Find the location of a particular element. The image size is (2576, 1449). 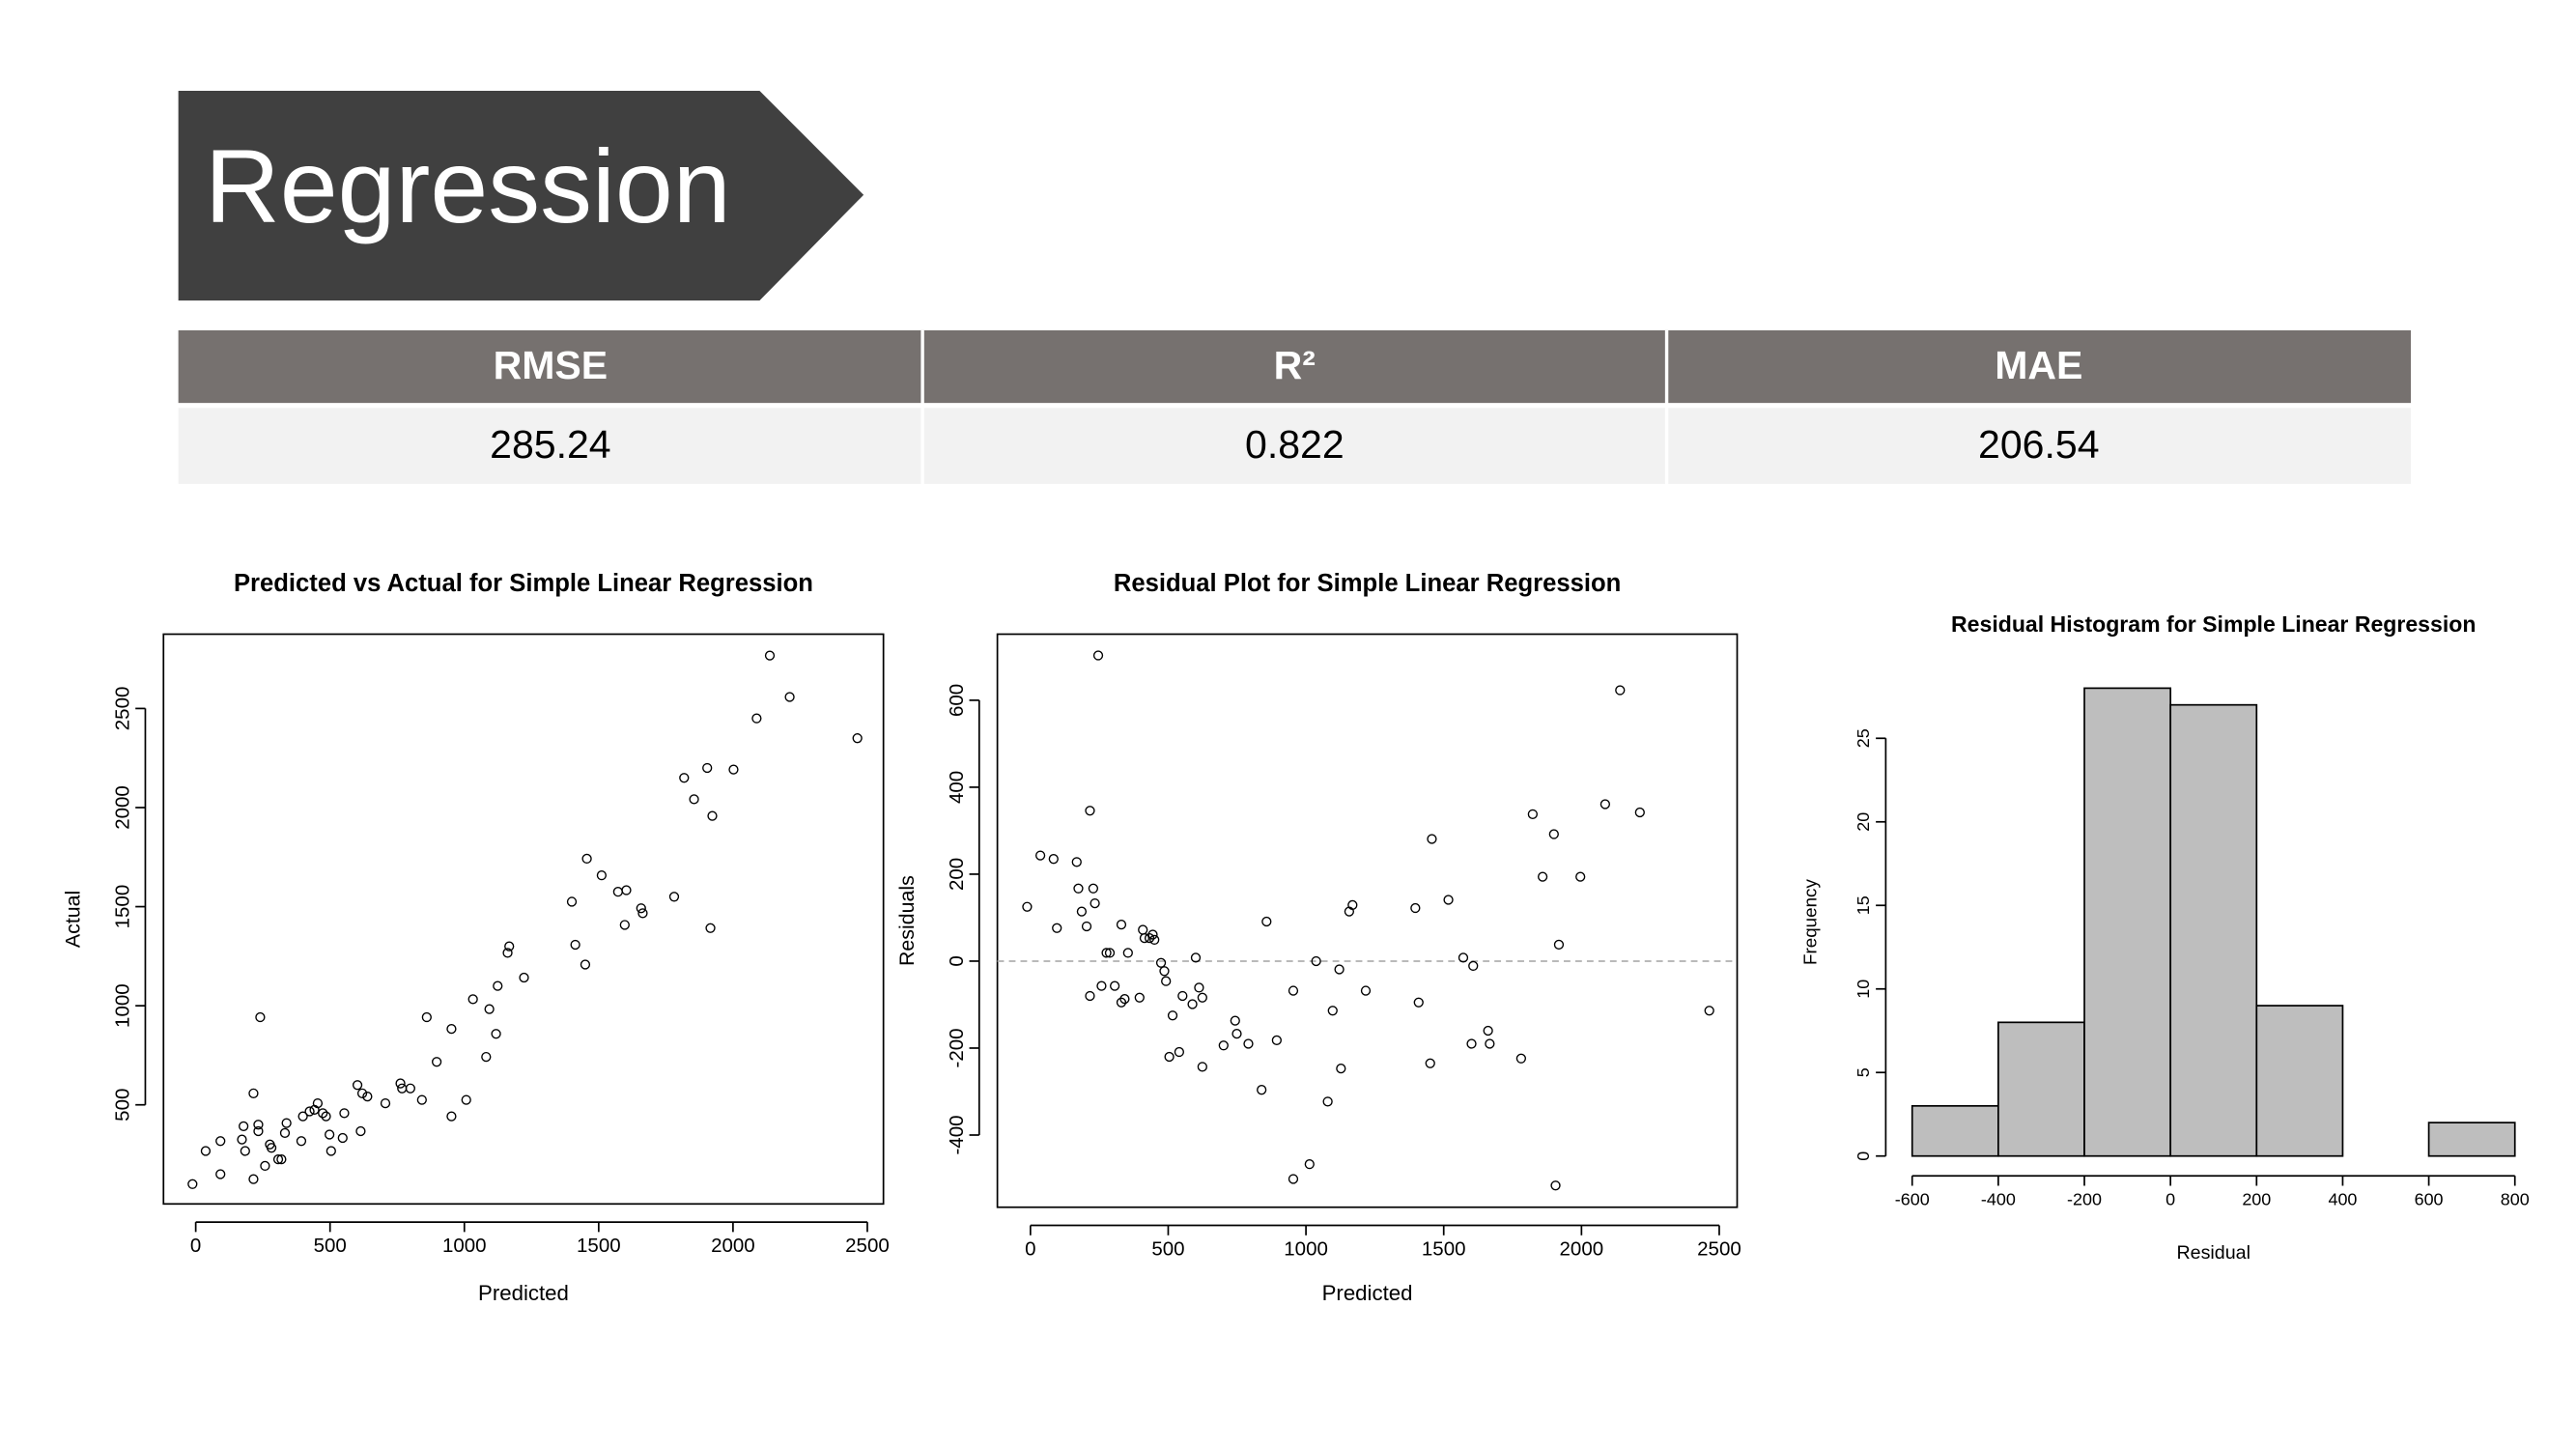

x-tick-label: 500 is located at coordinates (330, 1246).